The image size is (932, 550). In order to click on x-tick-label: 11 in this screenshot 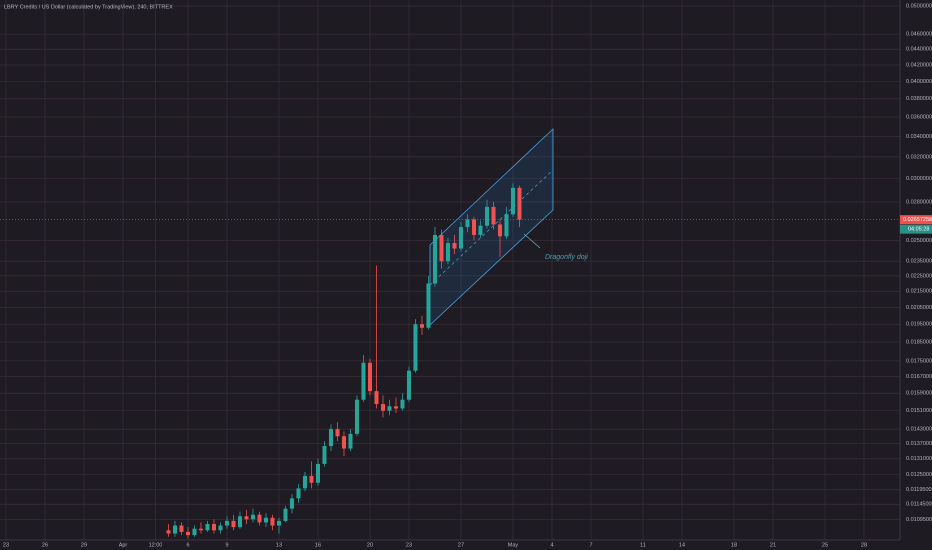, I will do `click(643, 545)`.